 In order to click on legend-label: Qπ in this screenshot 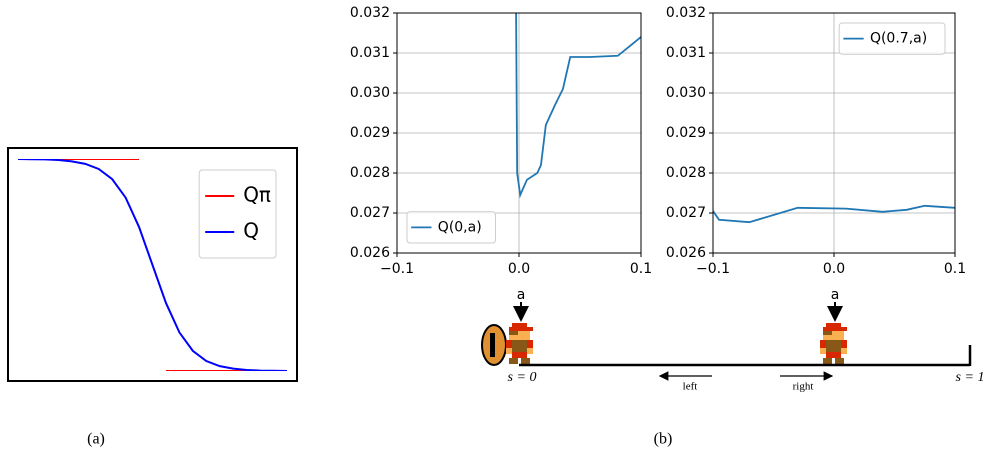, I will do `click(257, 195)`.